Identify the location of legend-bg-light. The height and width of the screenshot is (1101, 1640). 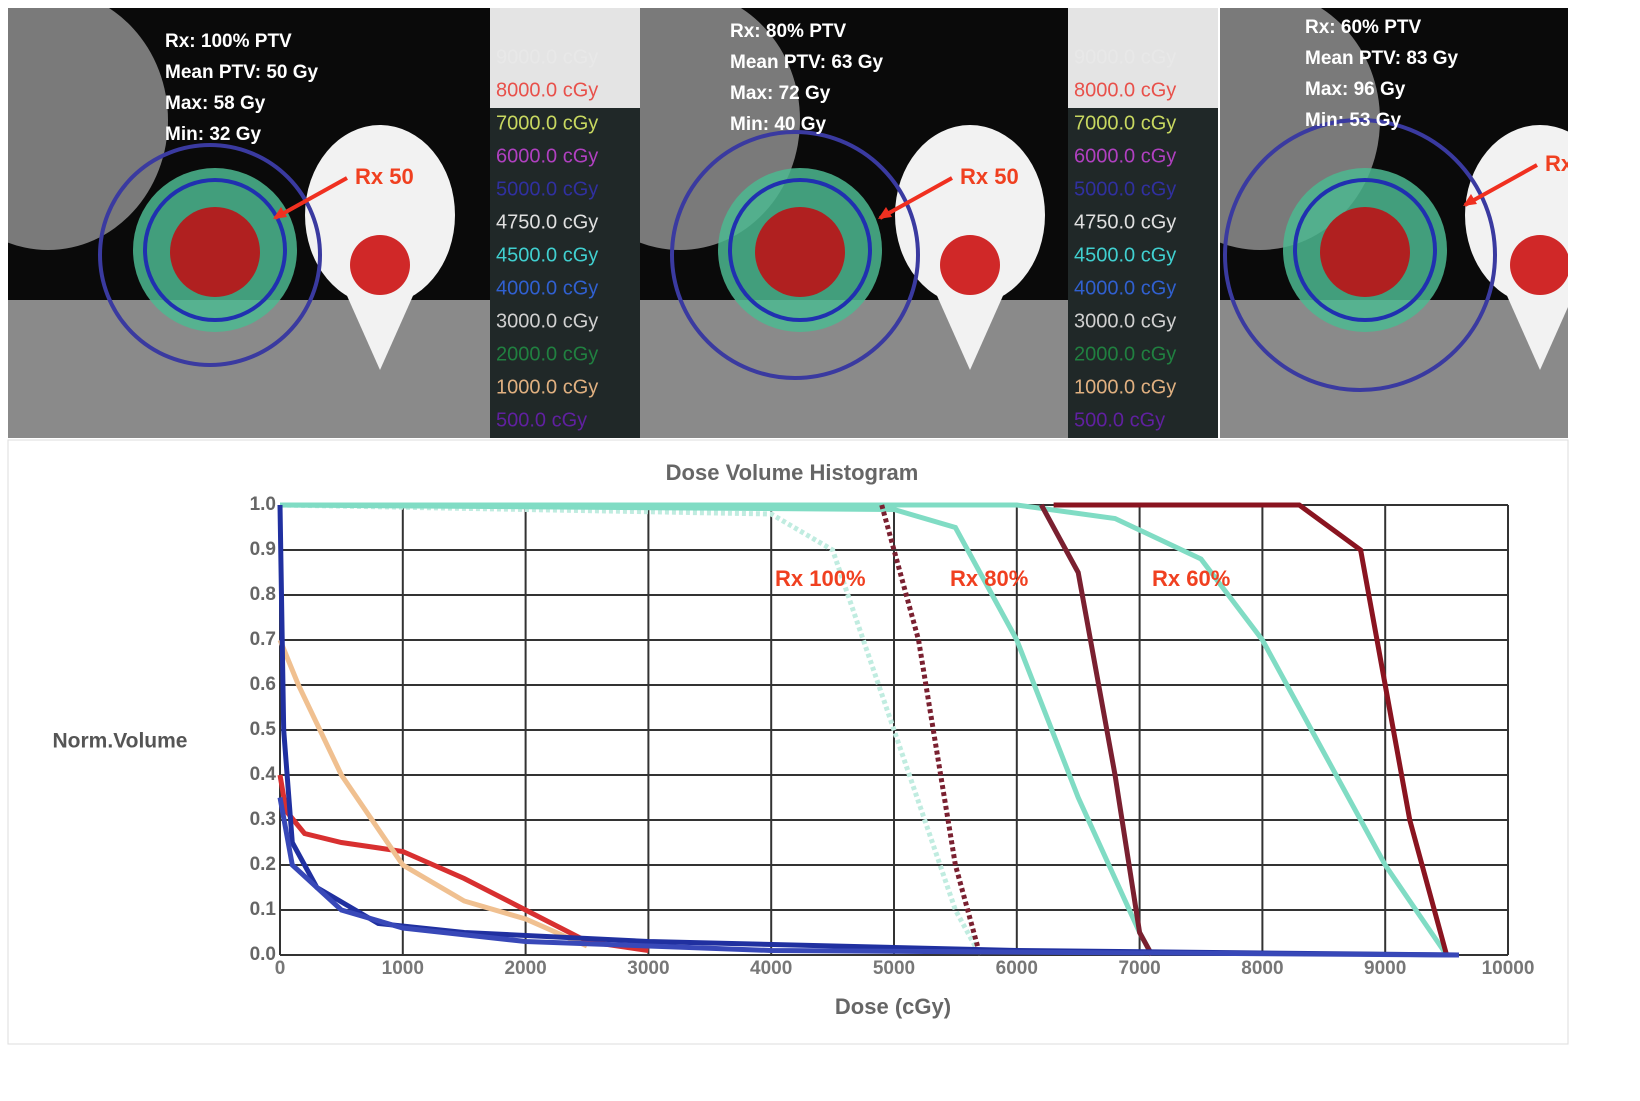
(1143, 58).